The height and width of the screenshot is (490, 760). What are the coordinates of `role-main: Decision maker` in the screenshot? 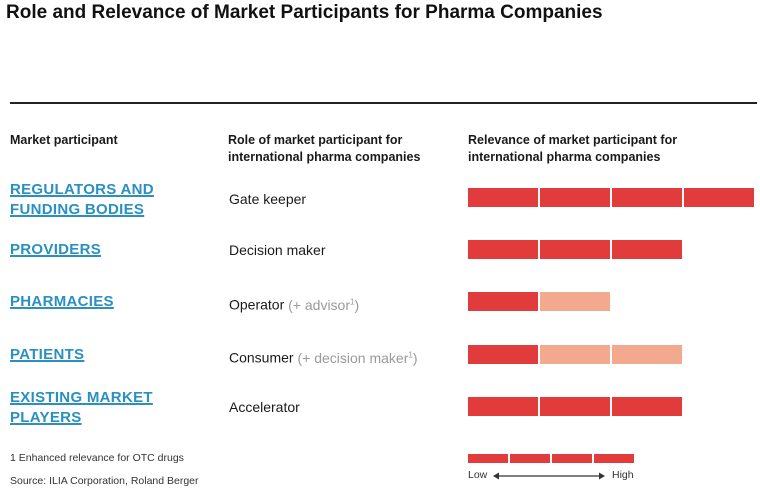 It's located at (277, 250).